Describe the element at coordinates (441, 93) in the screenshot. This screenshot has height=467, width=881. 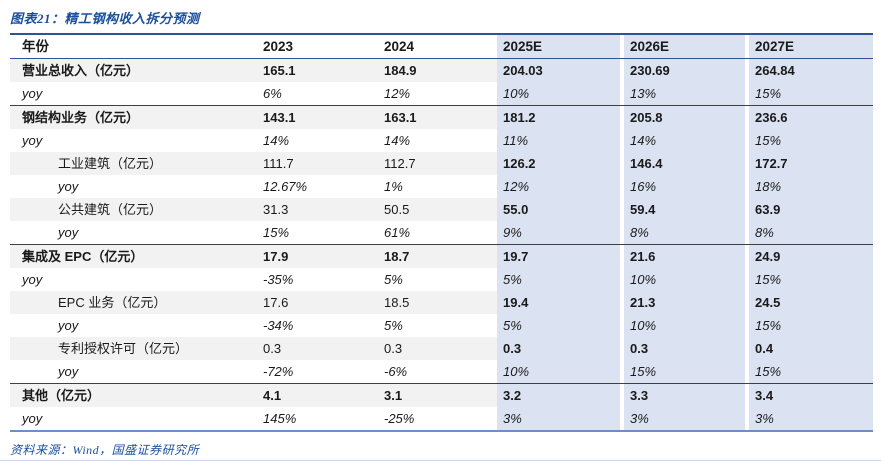
I see `table-row: yoy 6% 12% 10% 13% 15%` at that location.